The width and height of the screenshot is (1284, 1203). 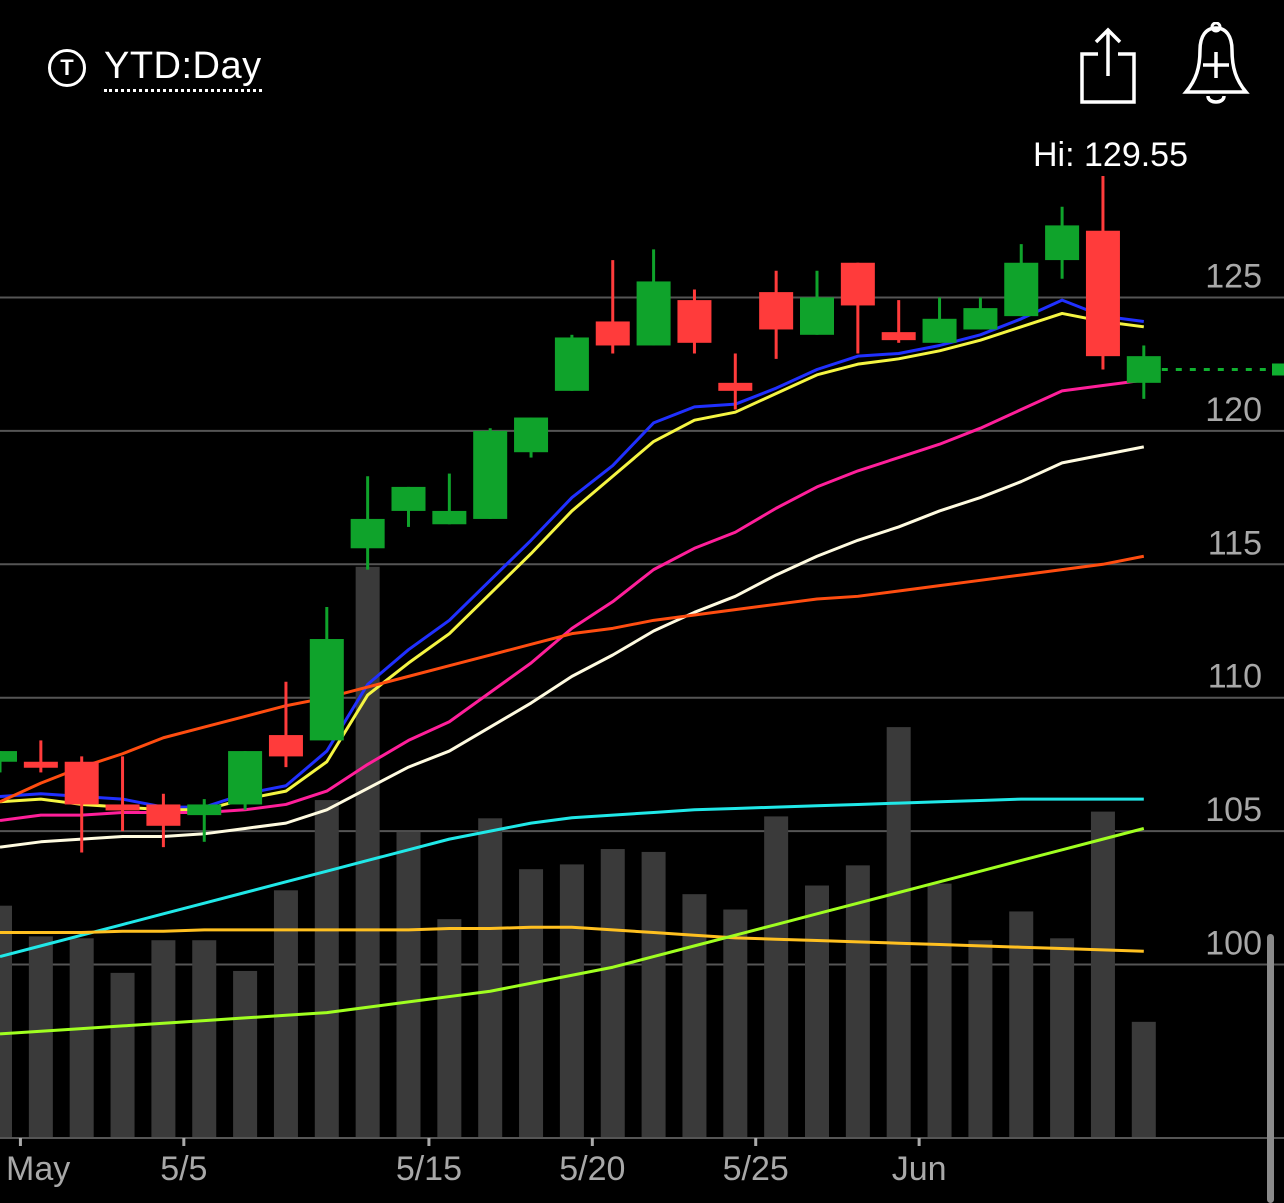 I want to click on last-price-marker, so click(x=1278, y=369).